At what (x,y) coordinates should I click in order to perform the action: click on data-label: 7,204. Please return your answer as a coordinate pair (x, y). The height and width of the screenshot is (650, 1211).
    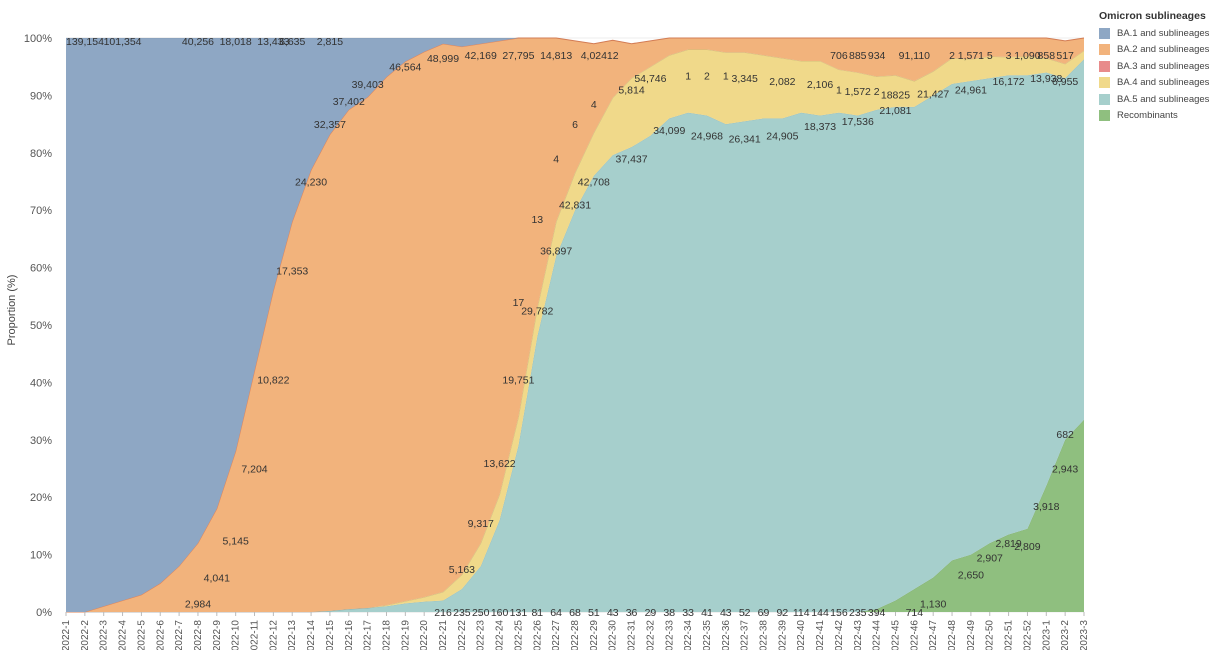
    Looking at the image, I should click on (254, 470).